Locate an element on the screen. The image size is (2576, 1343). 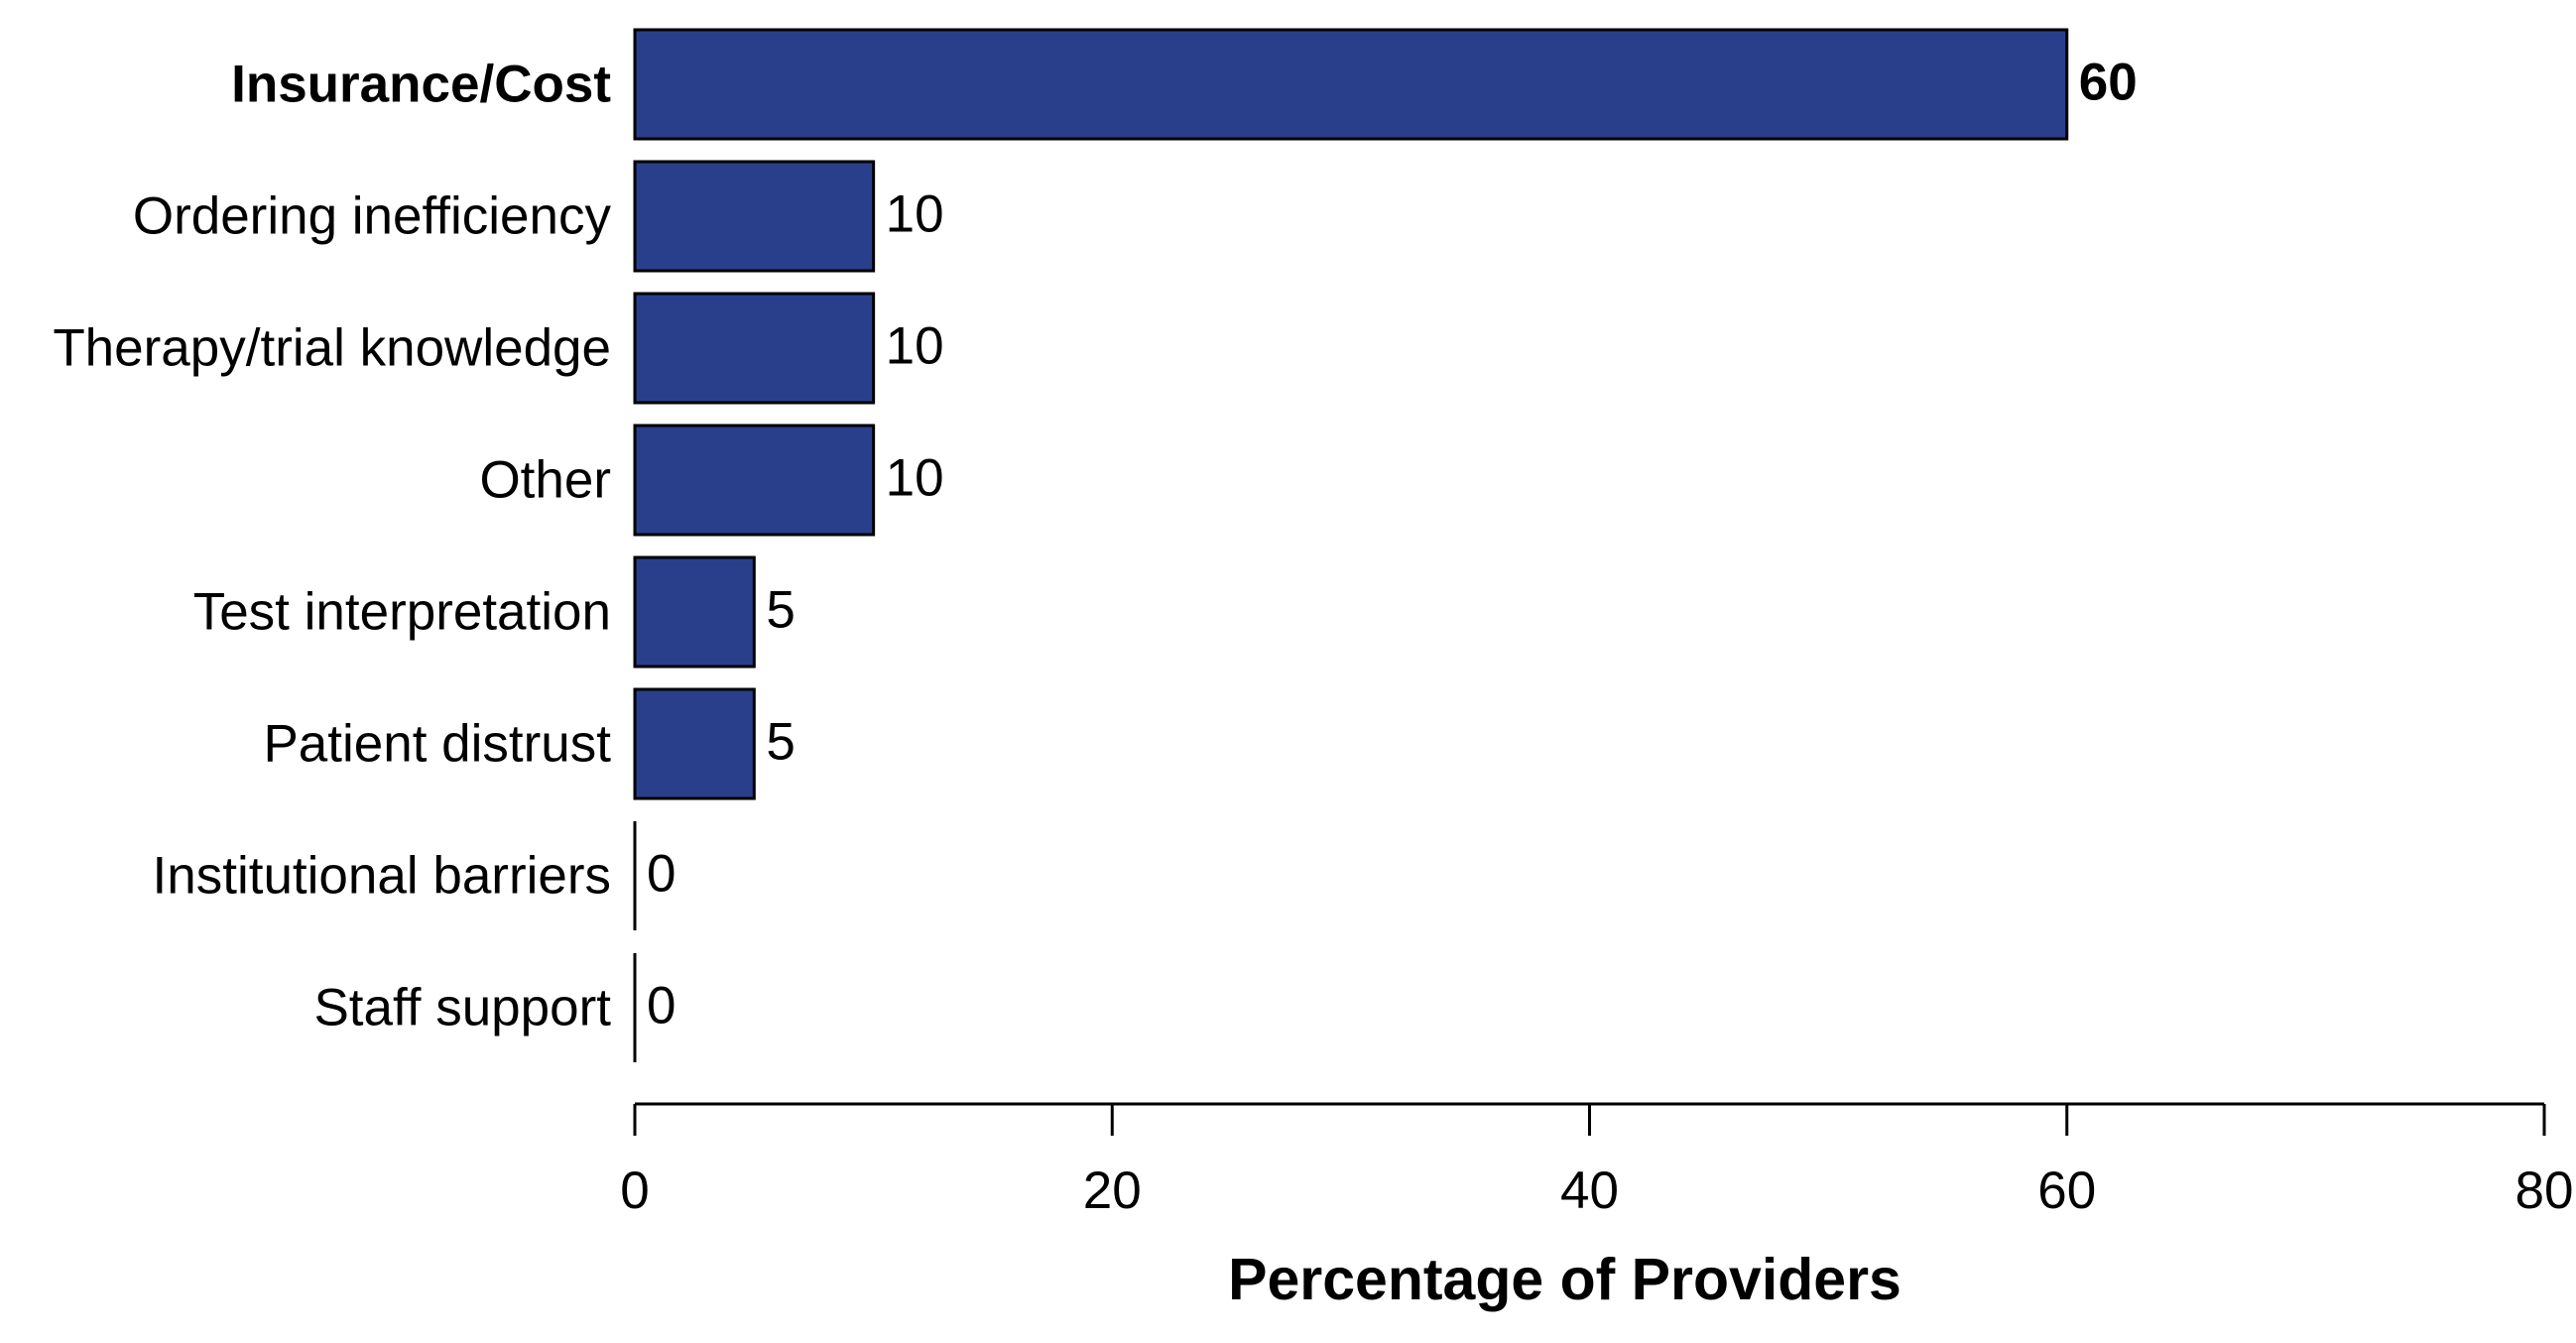
value-label-other: 10 is located at coordinates (915, 478).